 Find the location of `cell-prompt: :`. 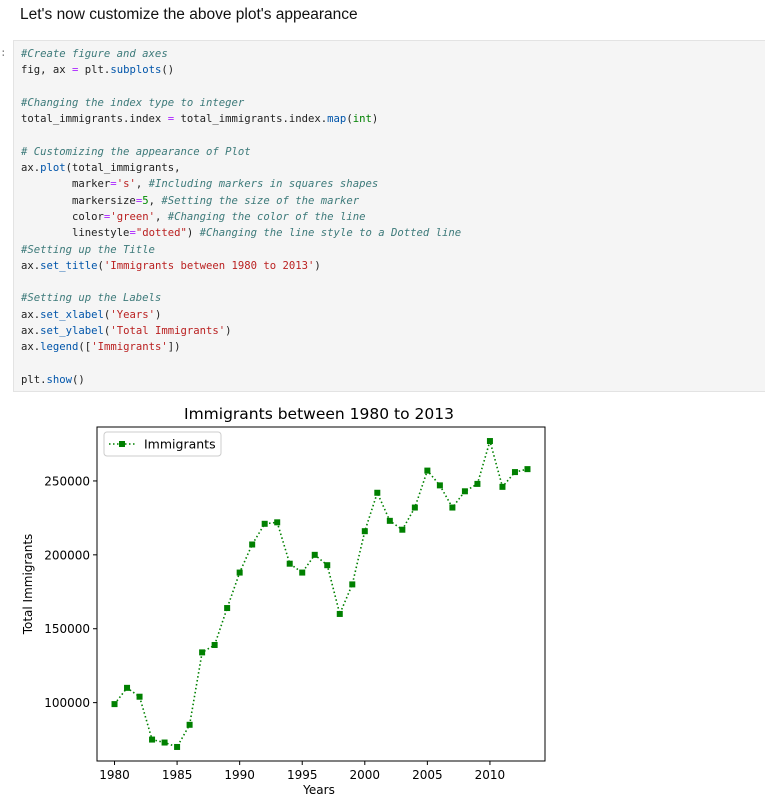

cell-prompt: : is located at coordinates (3, 52).